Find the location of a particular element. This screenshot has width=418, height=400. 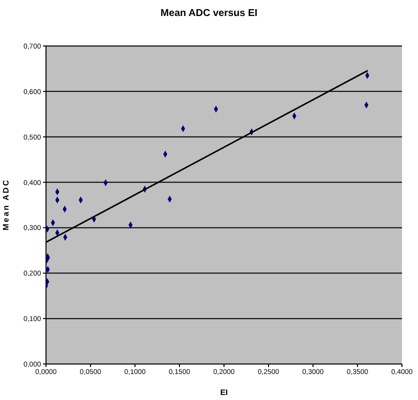

y-axis-title: Mean ADC is located at coordinates (6, 205).